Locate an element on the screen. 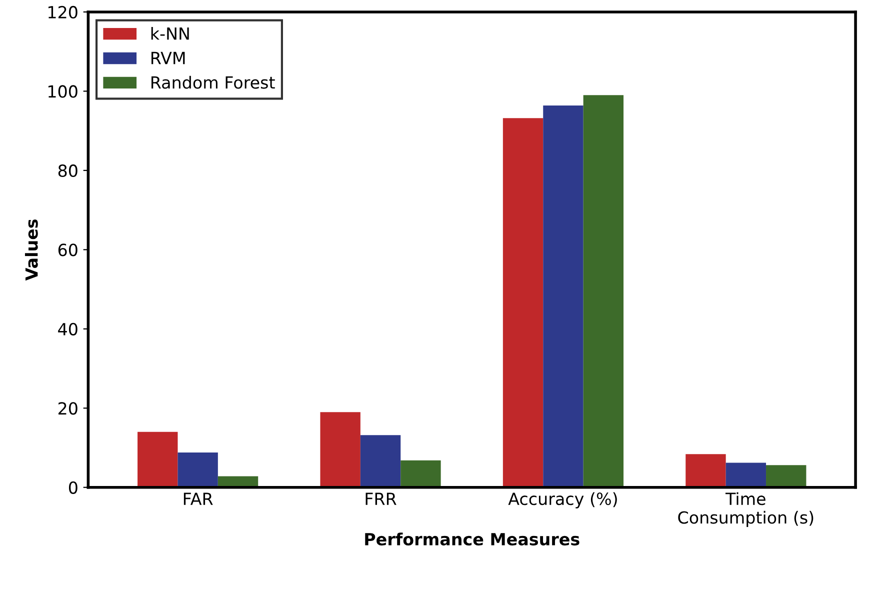 This screenshot has height=598, width=882. x-axis-title: Performance Measures is located at coordinates (472, 539).